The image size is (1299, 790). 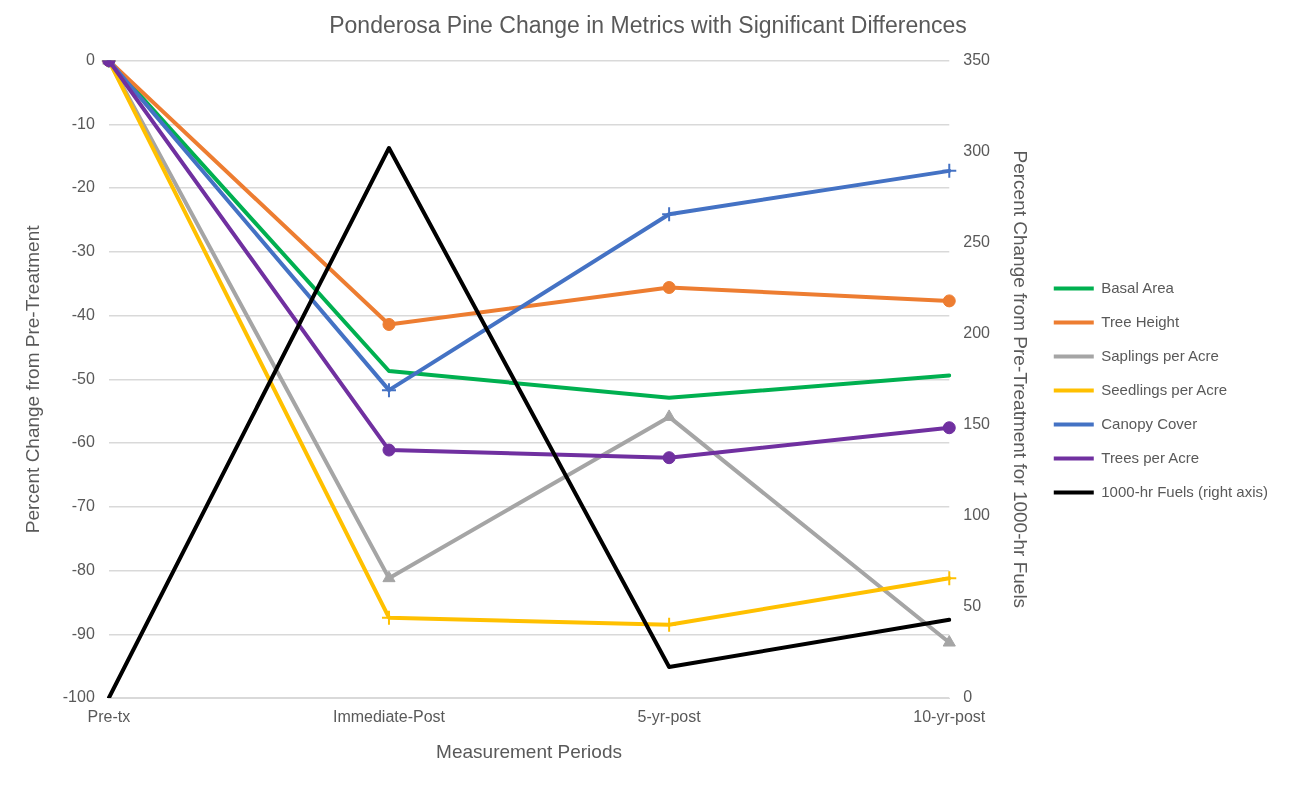 I want to click on y2-tick-label: 0, so click(x=968, y=697).